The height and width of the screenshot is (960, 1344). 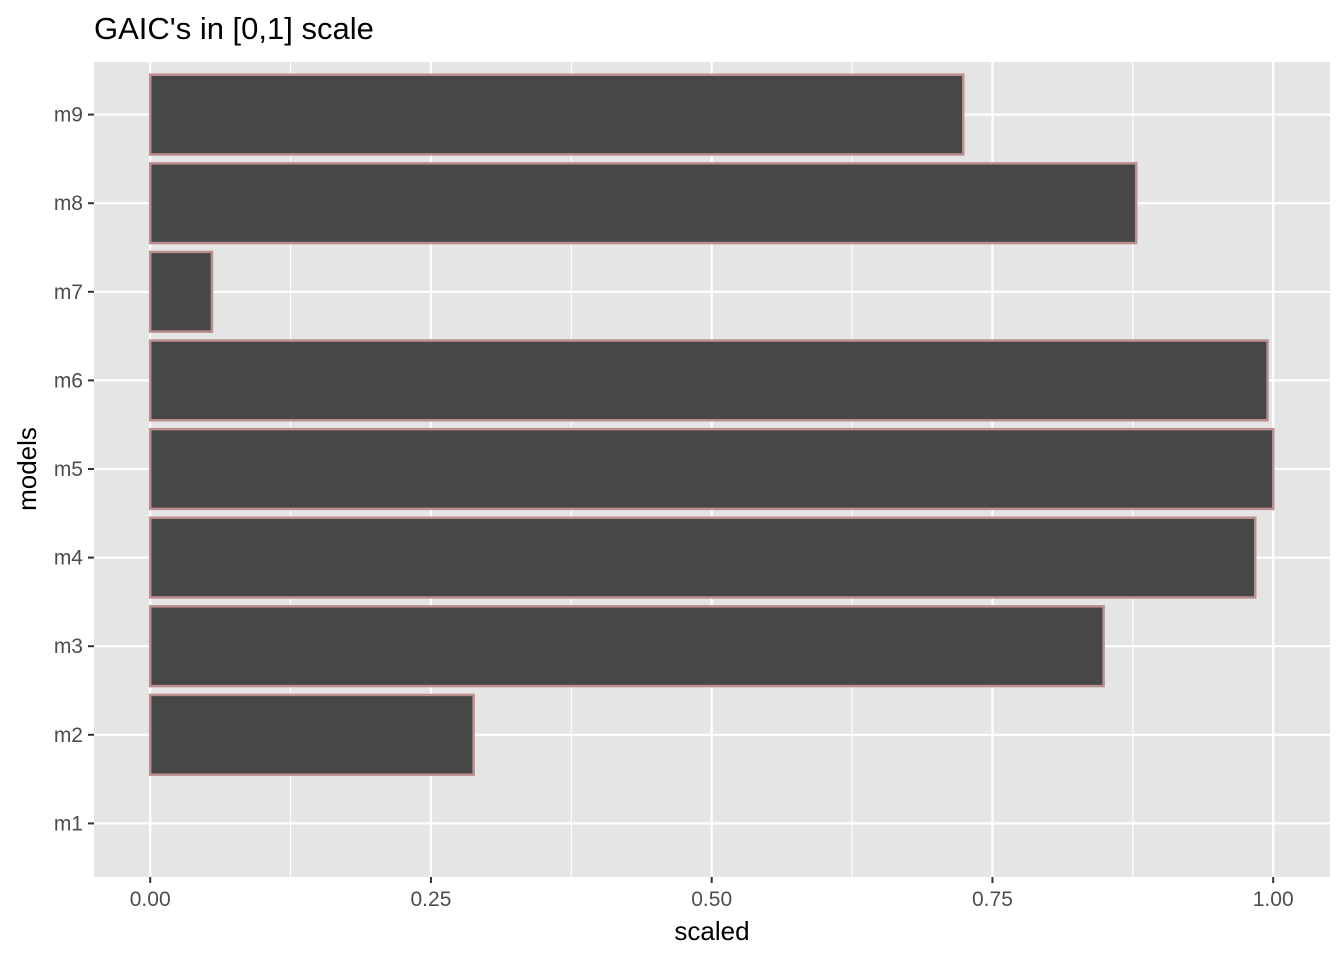 What do you see at coordinates (68, 469) in the screenshot?
I see `y-tick-label-m5: m5` at bounding box center [68, 469].